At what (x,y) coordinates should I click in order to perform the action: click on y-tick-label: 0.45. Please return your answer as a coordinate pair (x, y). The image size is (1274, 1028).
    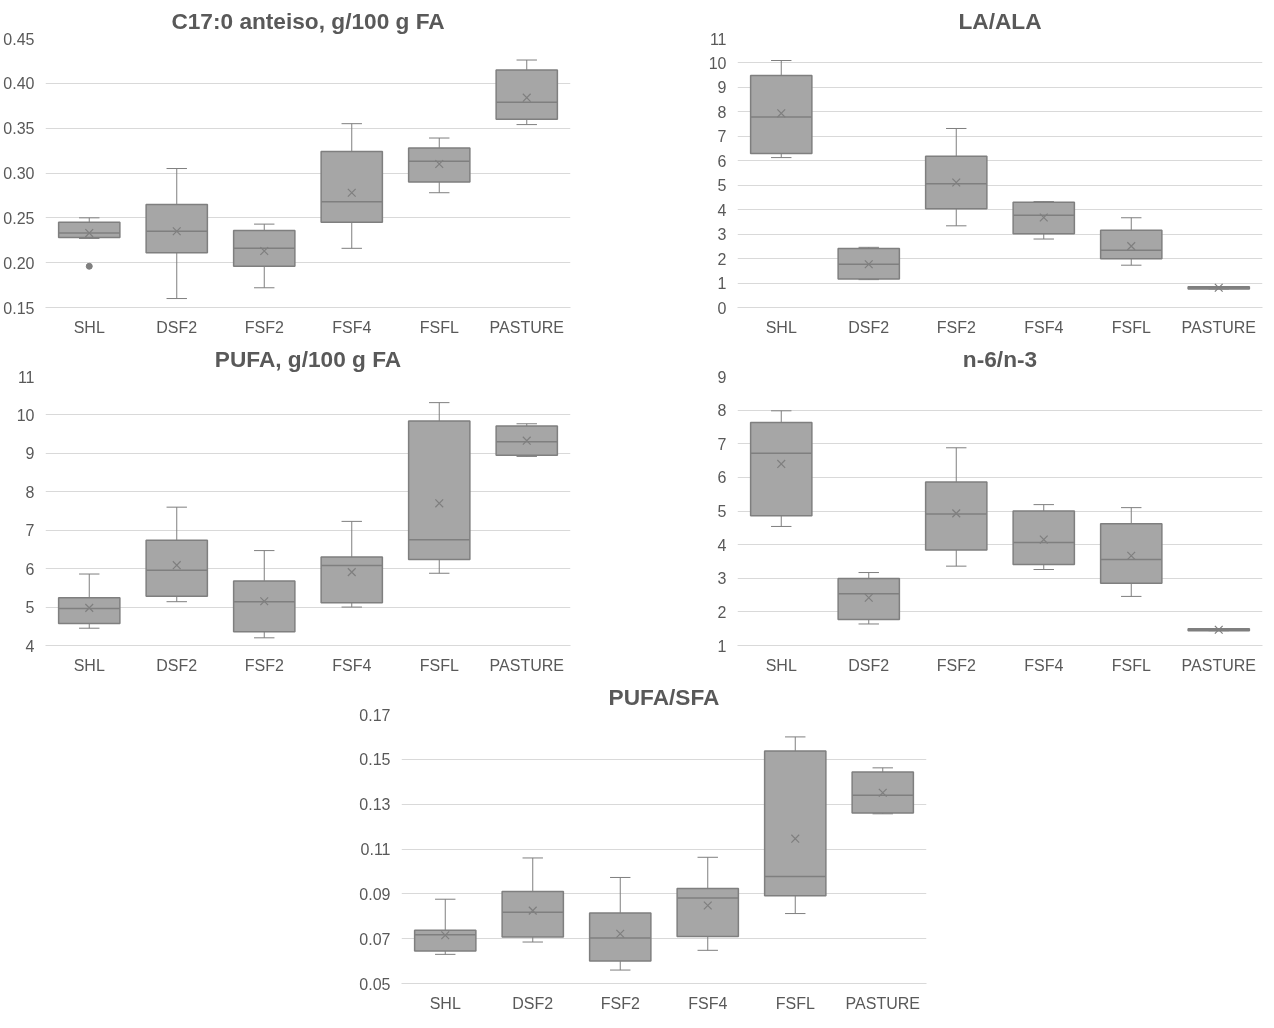
    Looking at the image, I should click on (19, 39).